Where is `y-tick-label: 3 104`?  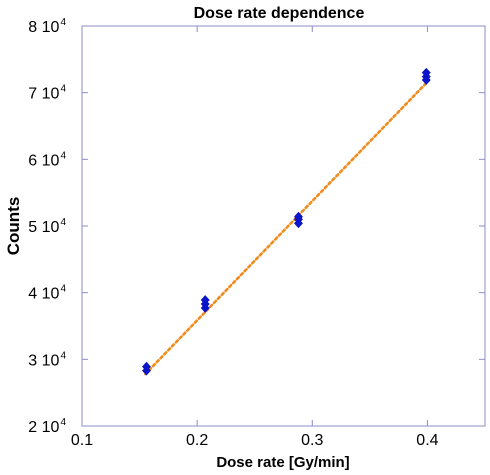 y-tick-label: 3 104 is located at coordinates (47, 359).